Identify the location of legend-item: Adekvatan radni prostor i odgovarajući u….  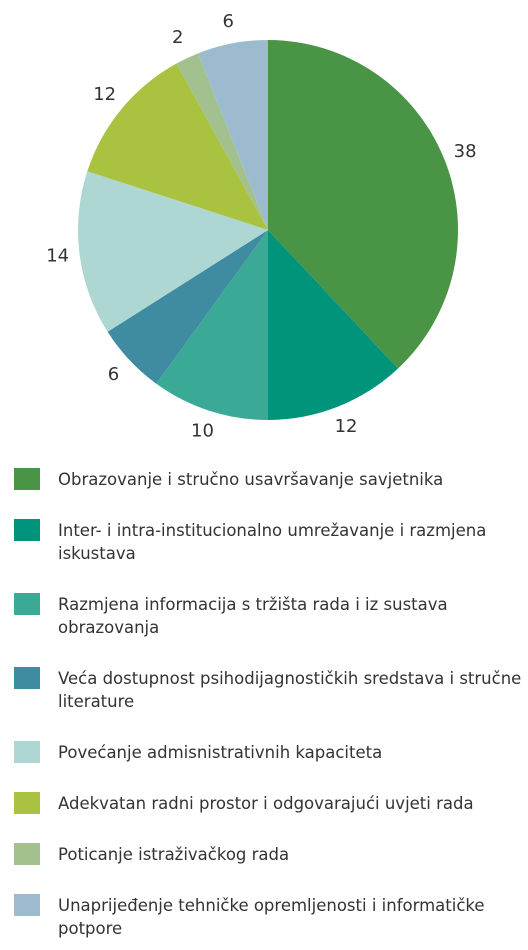
(271, 803).